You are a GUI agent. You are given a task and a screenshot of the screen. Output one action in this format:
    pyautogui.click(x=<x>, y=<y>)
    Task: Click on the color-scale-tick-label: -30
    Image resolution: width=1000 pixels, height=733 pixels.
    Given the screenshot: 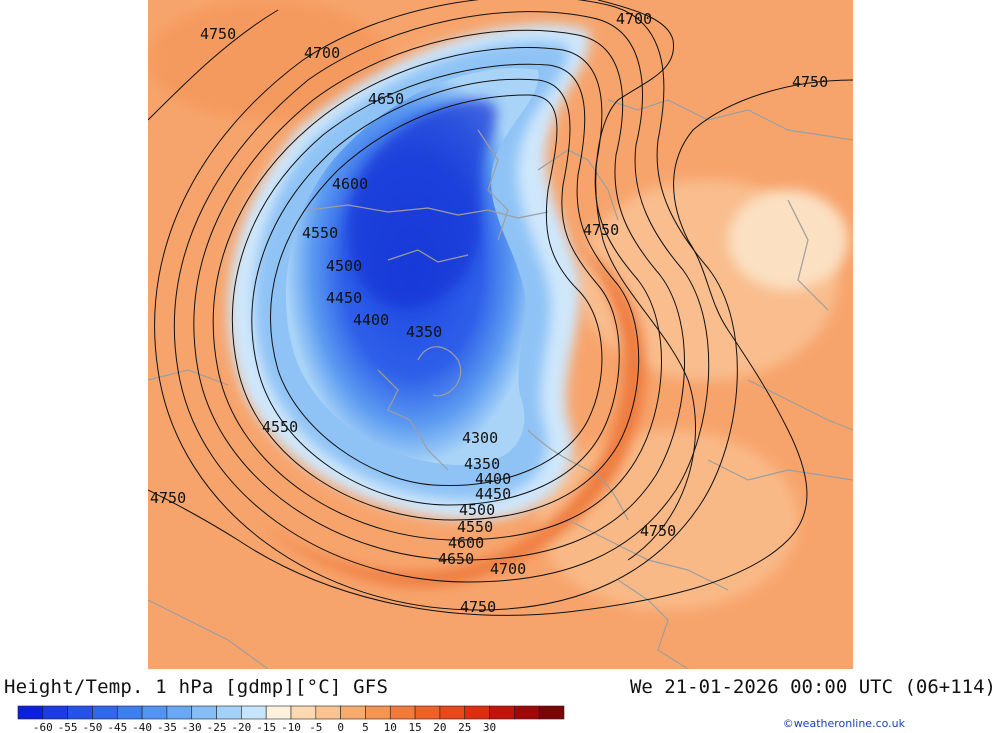 What is the action you would take?
    pyautogui.click(x=192, y=727)
    